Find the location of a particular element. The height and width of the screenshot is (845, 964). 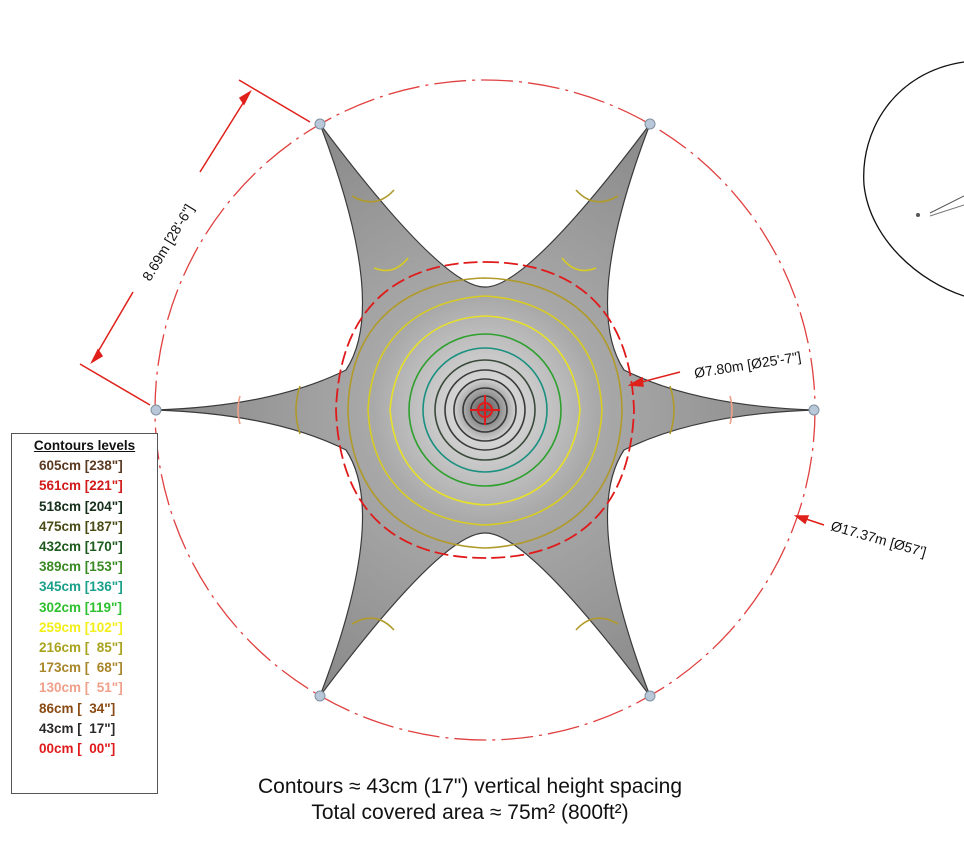

legend-item: 130cm [ 51"] is located at coordinates (81, 688).